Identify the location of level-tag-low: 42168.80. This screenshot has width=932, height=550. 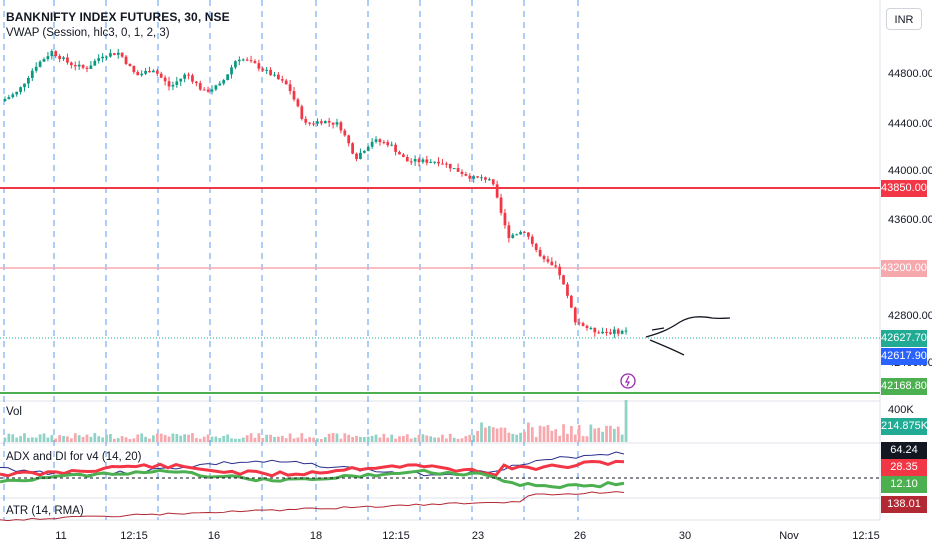
(904, 386).